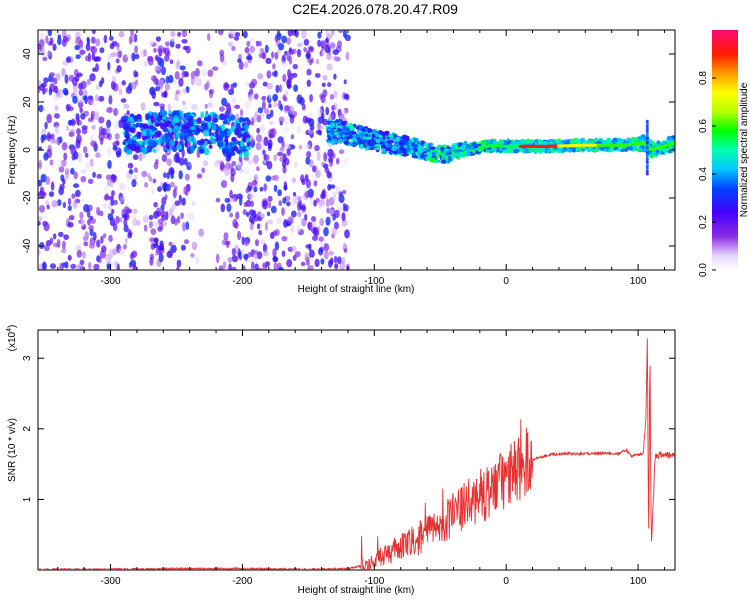 This screenshot has height=600, width=750. Describe the element at coordinates (27, 150) in the screenshot. I see `y-tick-label: 0` at that location.